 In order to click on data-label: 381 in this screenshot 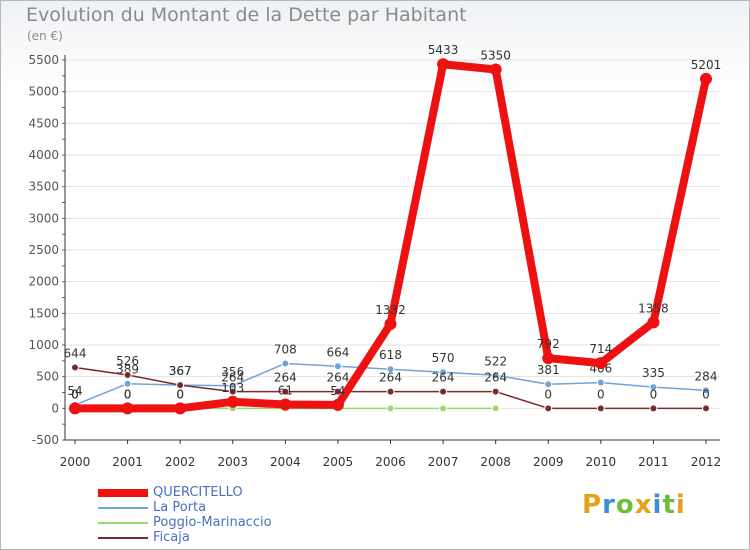, I will do `click(548, 370)`.